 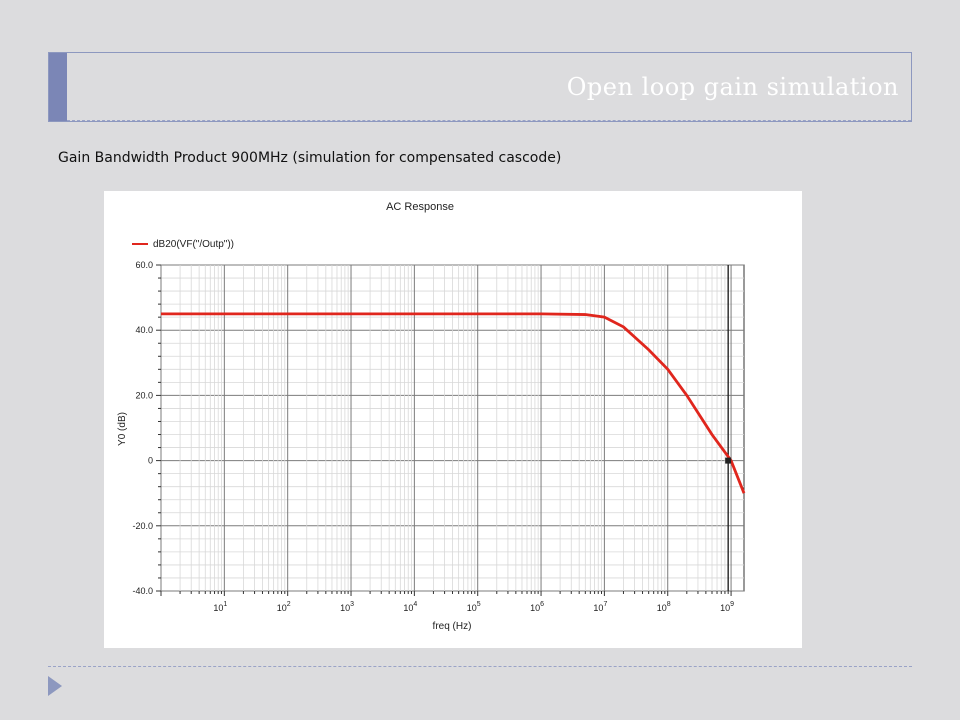 What do you see at coordinates (728, 460) in the screenshot?
I see `data-marker` at bounding box center [728, 460].